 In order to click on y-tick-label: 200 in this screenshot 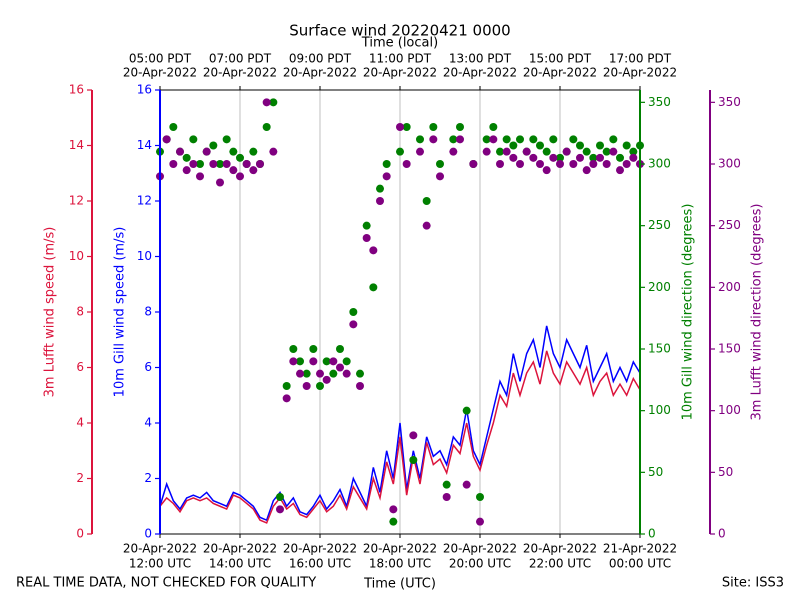, I will do `click(659, 287)`.